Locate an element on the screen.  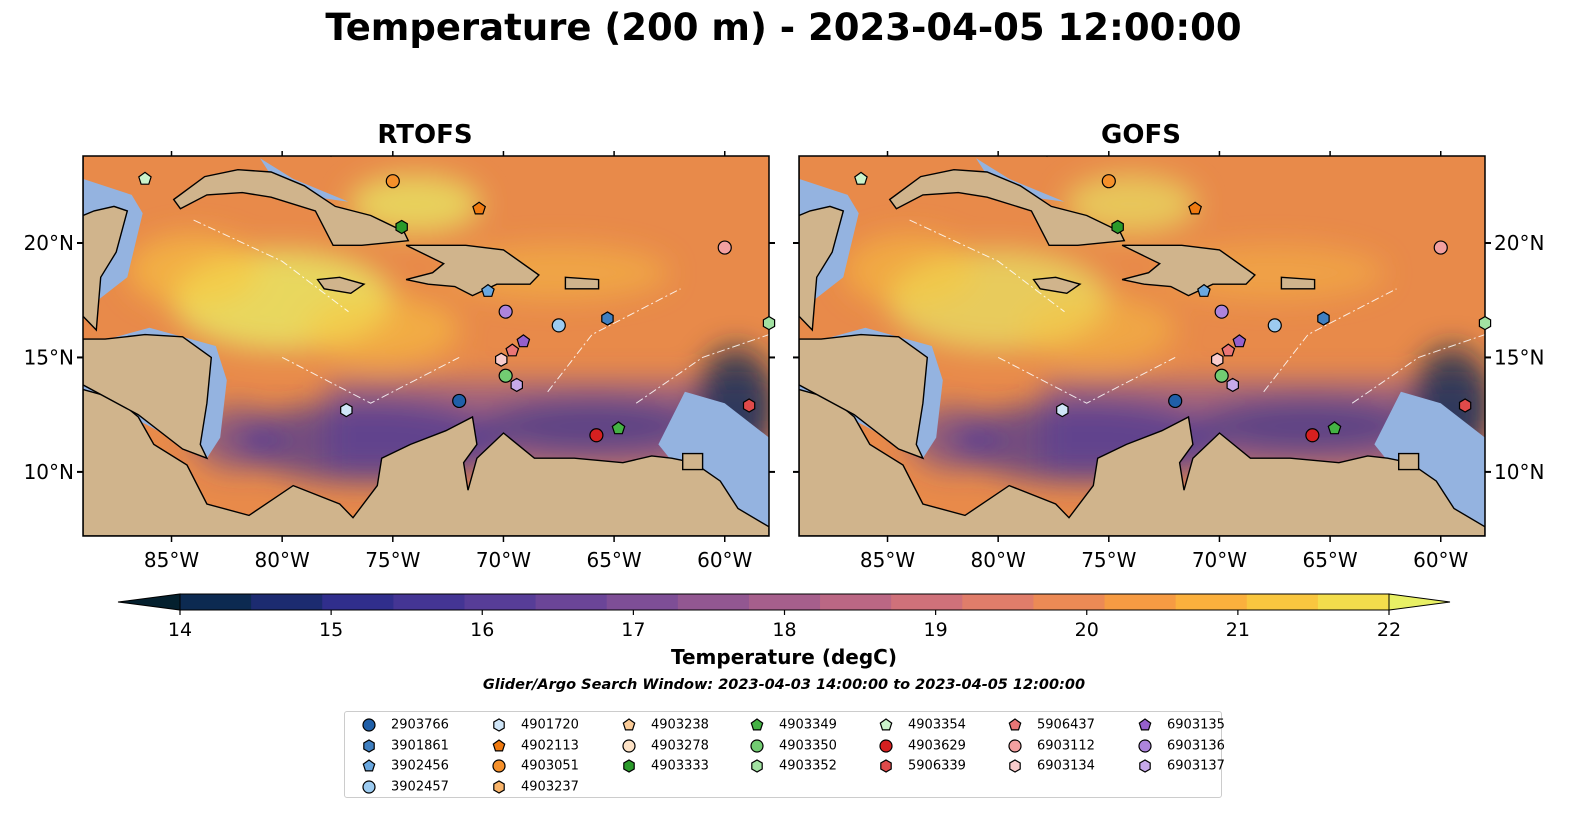
legend-item-4903352: 4903352 is located at coordinates (793, 766).